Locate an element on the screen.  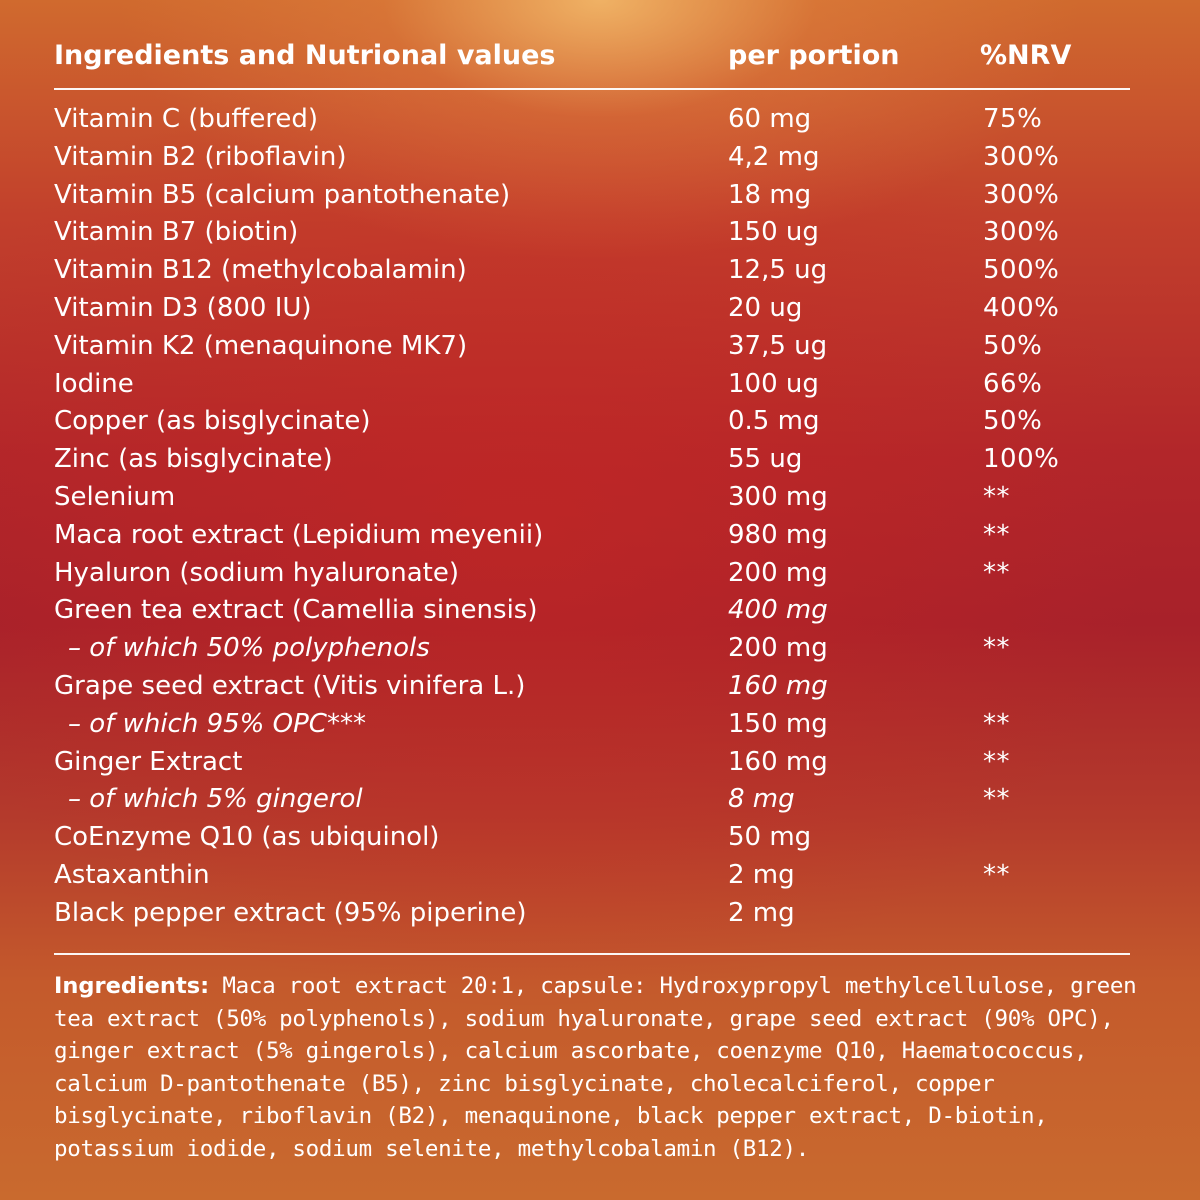
row-nrv: 66% is located at coordinates (1013, 383).